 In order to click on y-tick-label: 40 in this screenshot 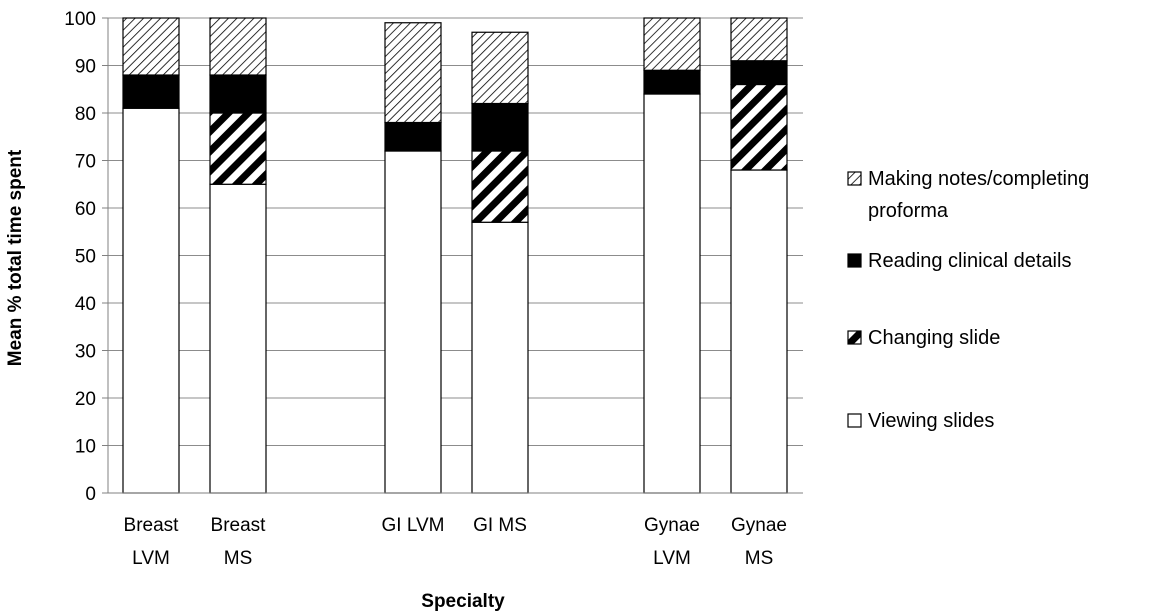, I will do `click(85, 304)`.